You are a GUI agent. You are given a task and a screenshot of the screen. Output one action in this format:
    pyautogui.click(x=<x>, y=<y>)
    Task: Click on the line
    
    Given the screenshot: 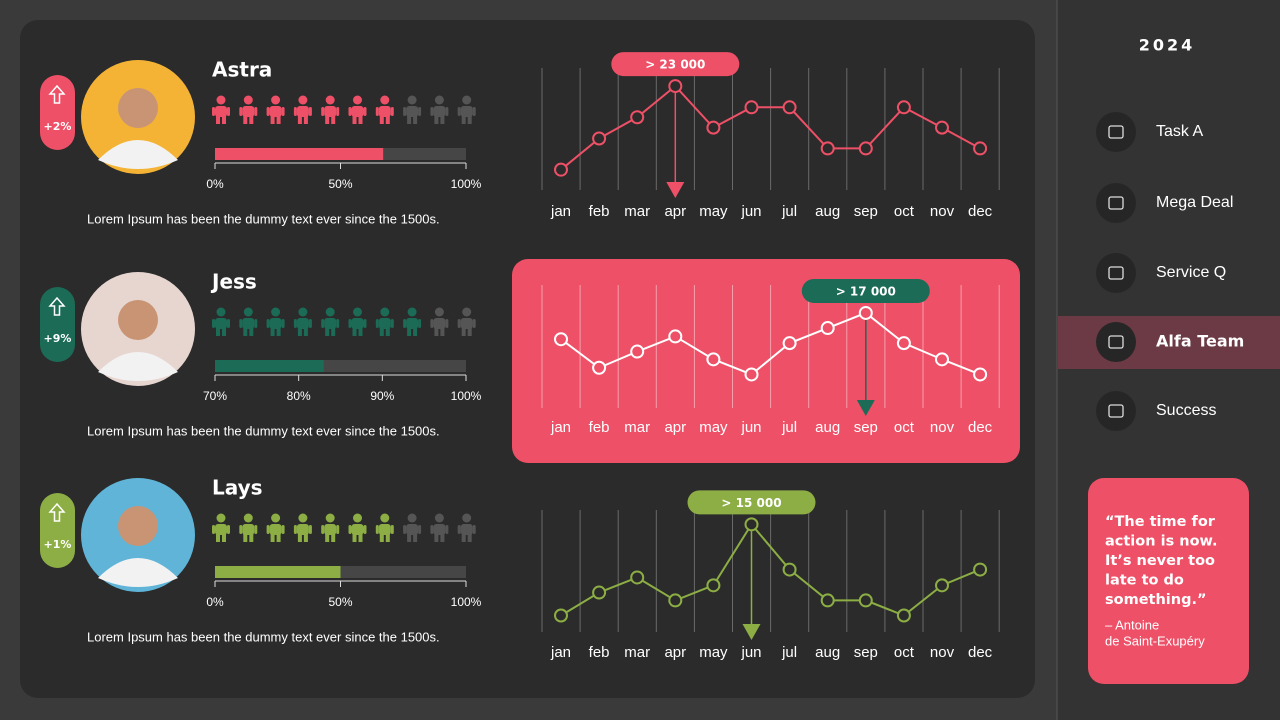 What is the action you would take?
    pyautogui.click(x=770, y=127)
    